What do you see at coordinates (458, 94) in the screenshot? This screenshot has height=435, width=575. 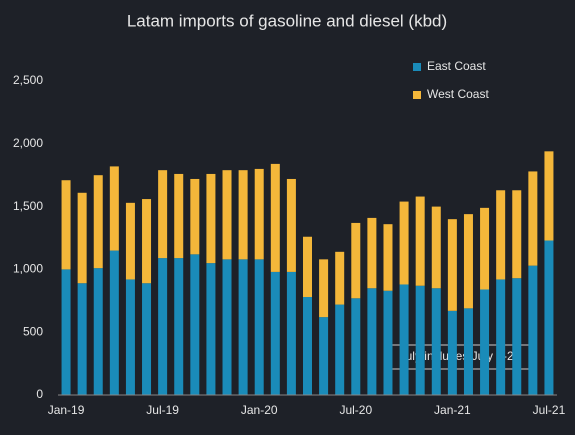 I see `legend-label: West Coast` at bounding box center [458, 94].